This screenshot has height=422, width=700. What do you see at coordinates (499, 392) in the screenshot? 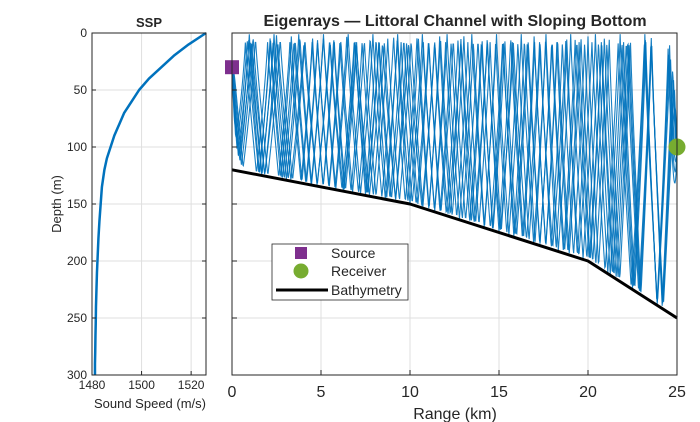
I see `ray-xtick-label: 15` at bounding box center [499, 392].